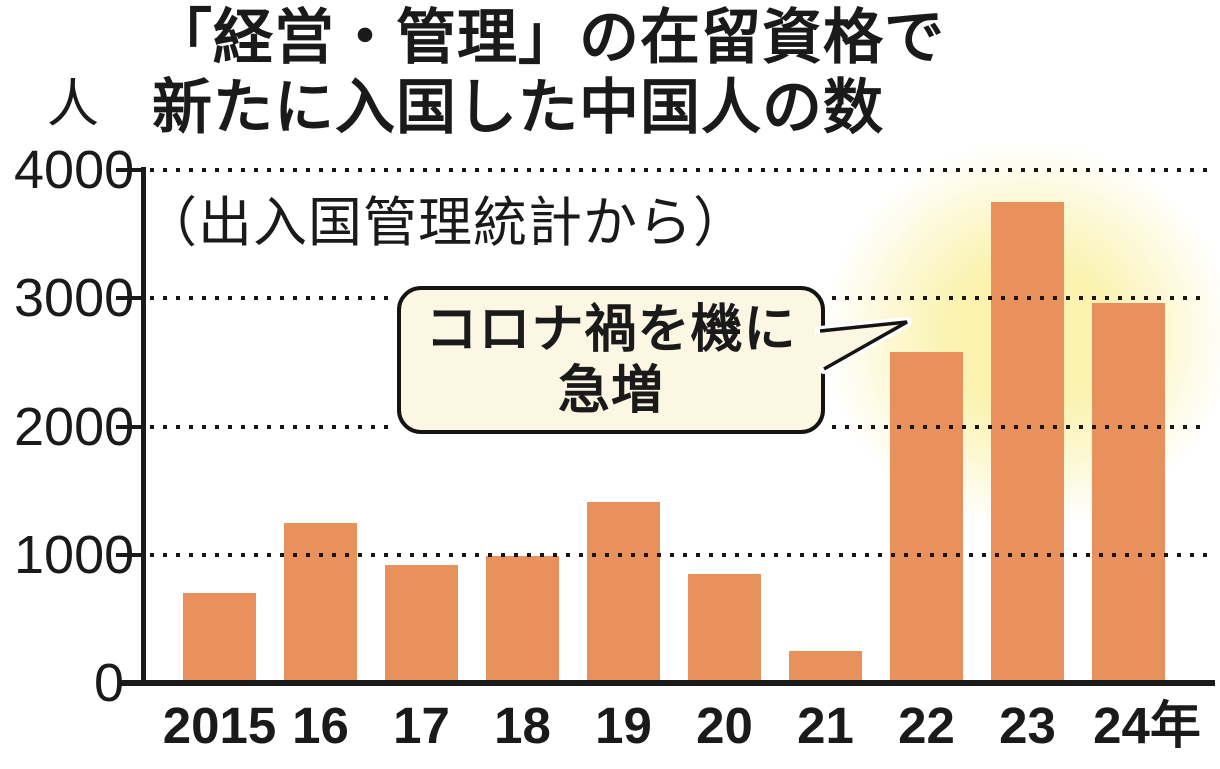 Image resolution: width=1220 pixels, height=769 pixels. Describe the element at coordinates (623, 725) in the screenshot. I see `x-label-19: 19` at that location.